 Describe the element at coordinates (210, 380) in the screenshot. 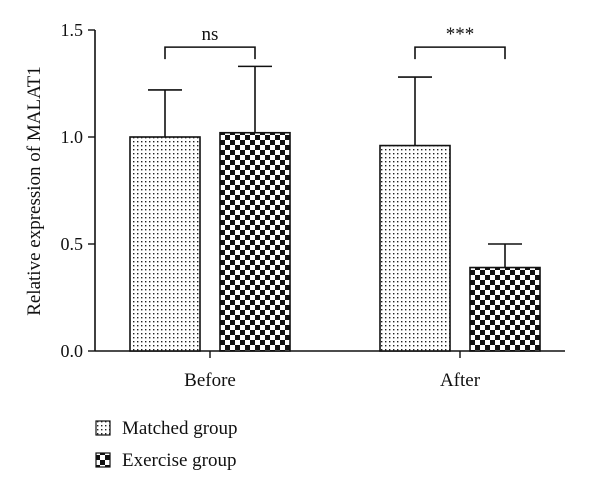

I see `x-category-label: Before` at that location.